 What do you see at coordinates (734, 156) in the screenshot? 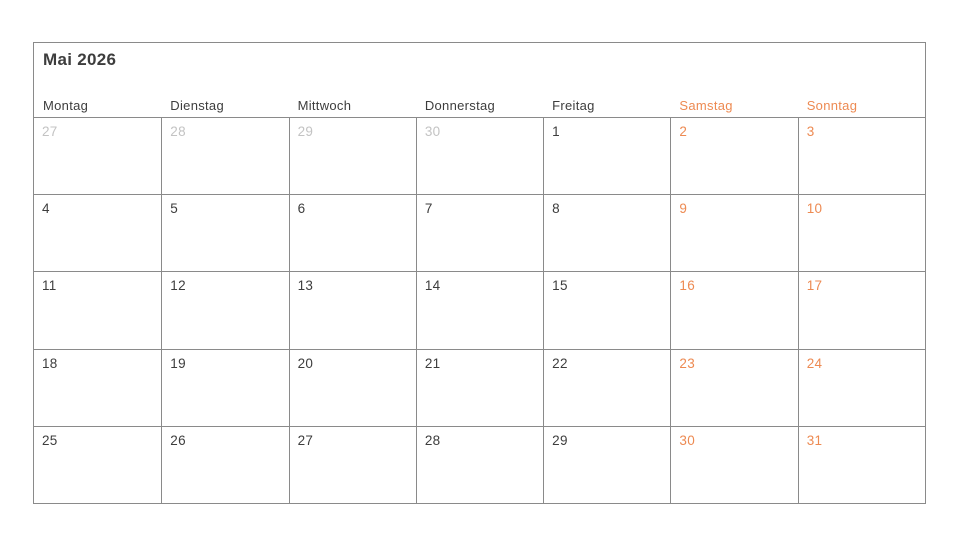
I see `day-cell: 2` at bounding box center [734, 156].